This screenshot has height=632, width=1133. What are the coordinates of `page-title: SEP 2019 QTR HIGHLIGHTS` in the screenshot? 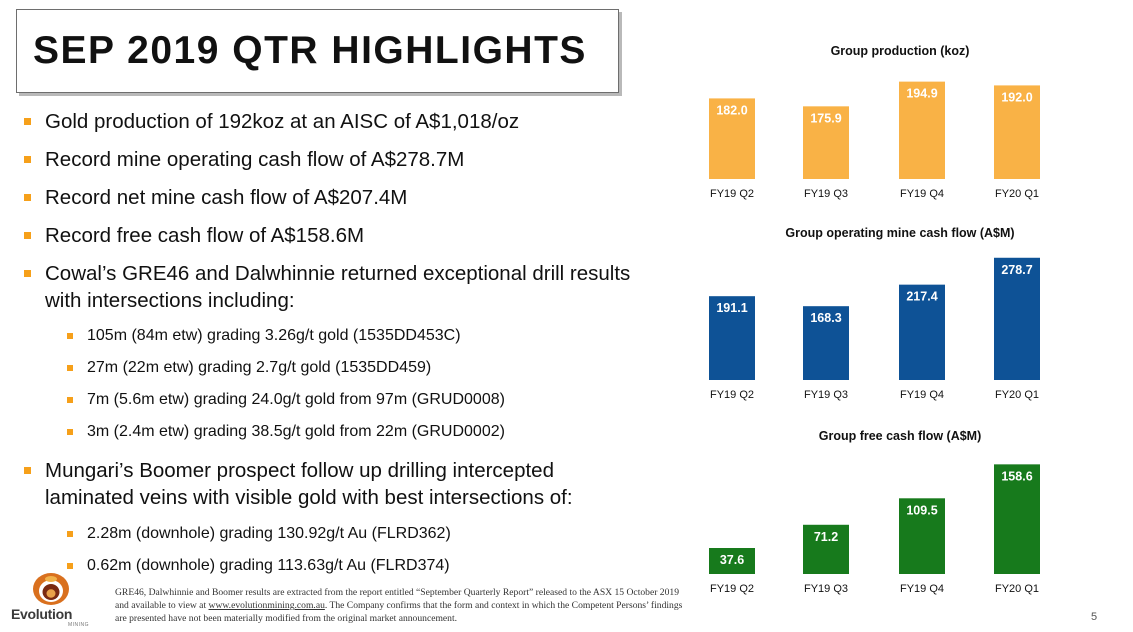 It's located at (310, 50).